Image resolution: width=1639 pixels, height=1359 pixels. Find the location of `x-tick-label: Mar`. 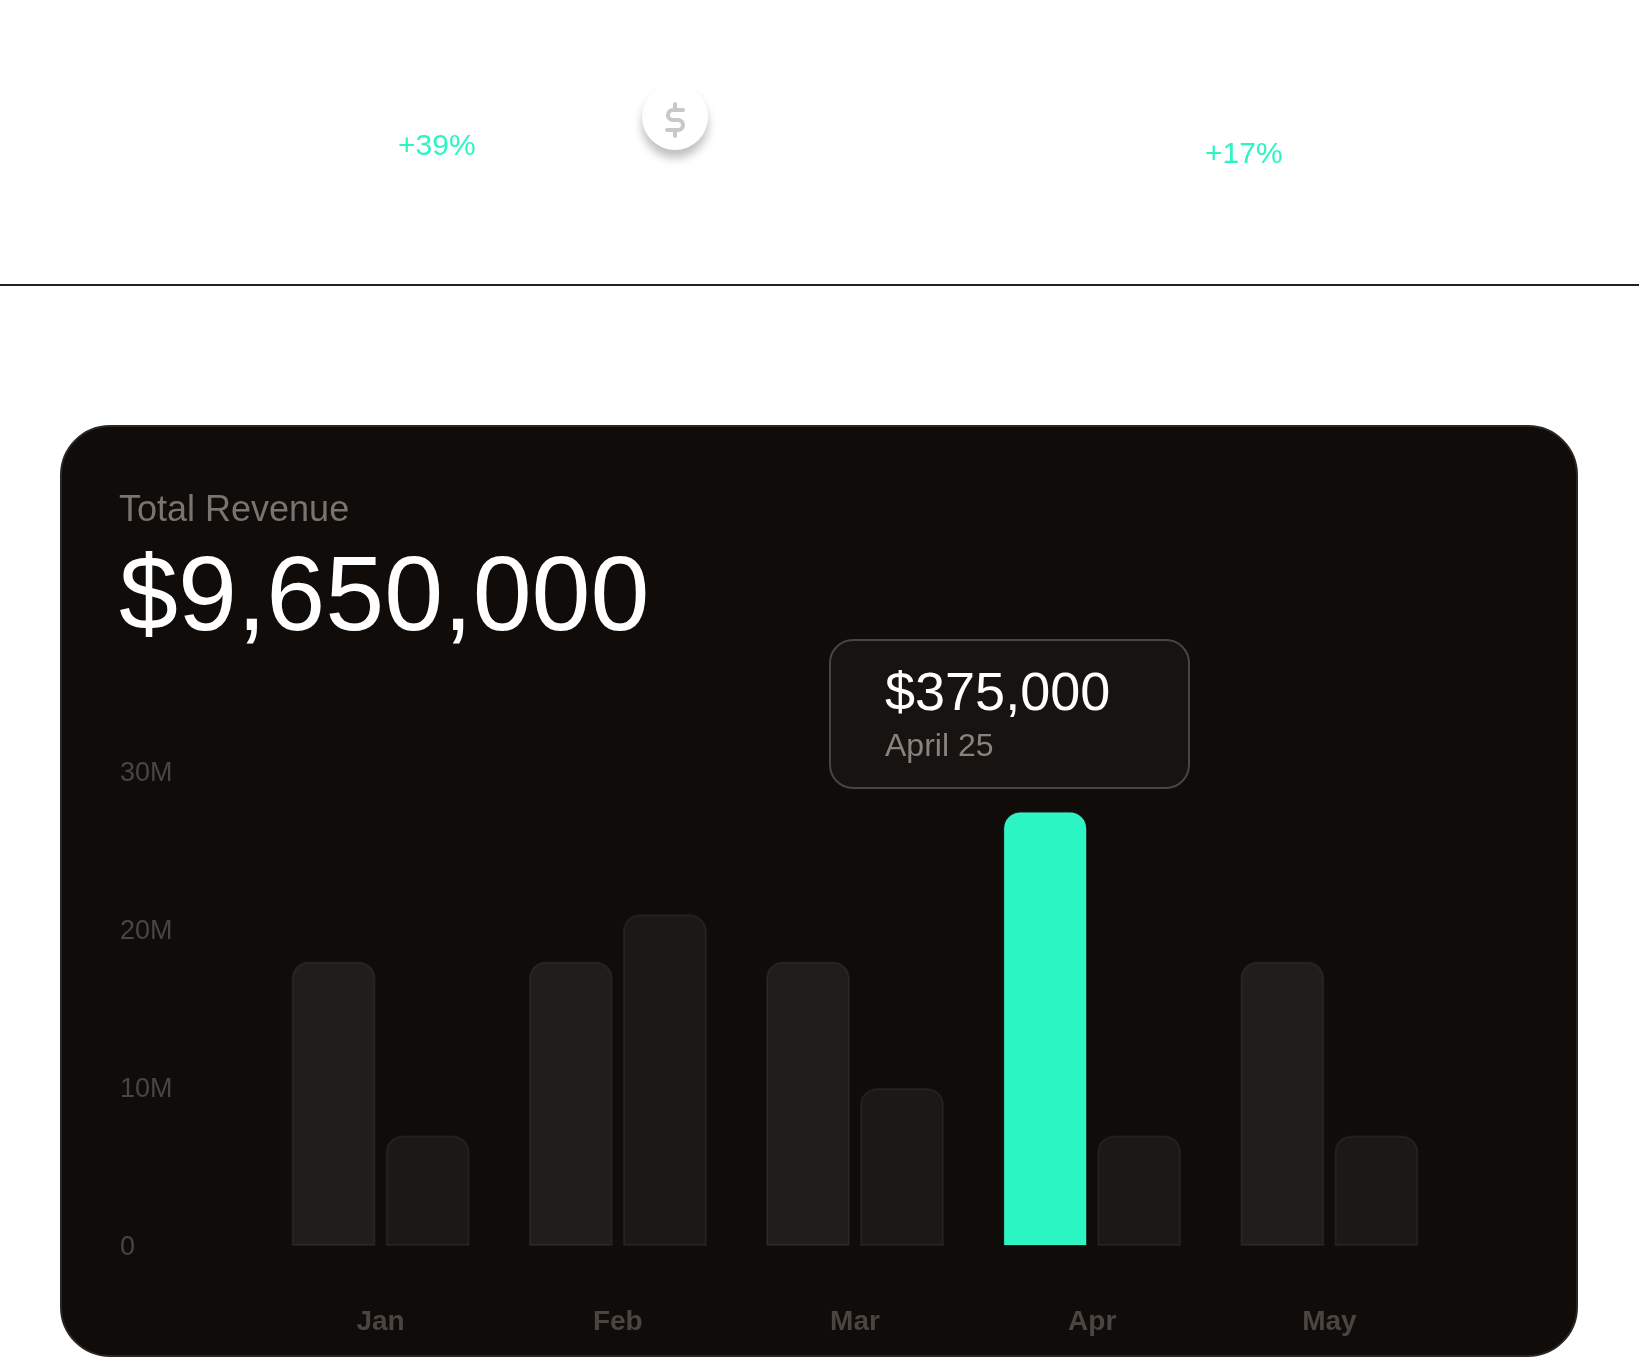

x-tick-label: Mar is located at coordinates (855, 1320).